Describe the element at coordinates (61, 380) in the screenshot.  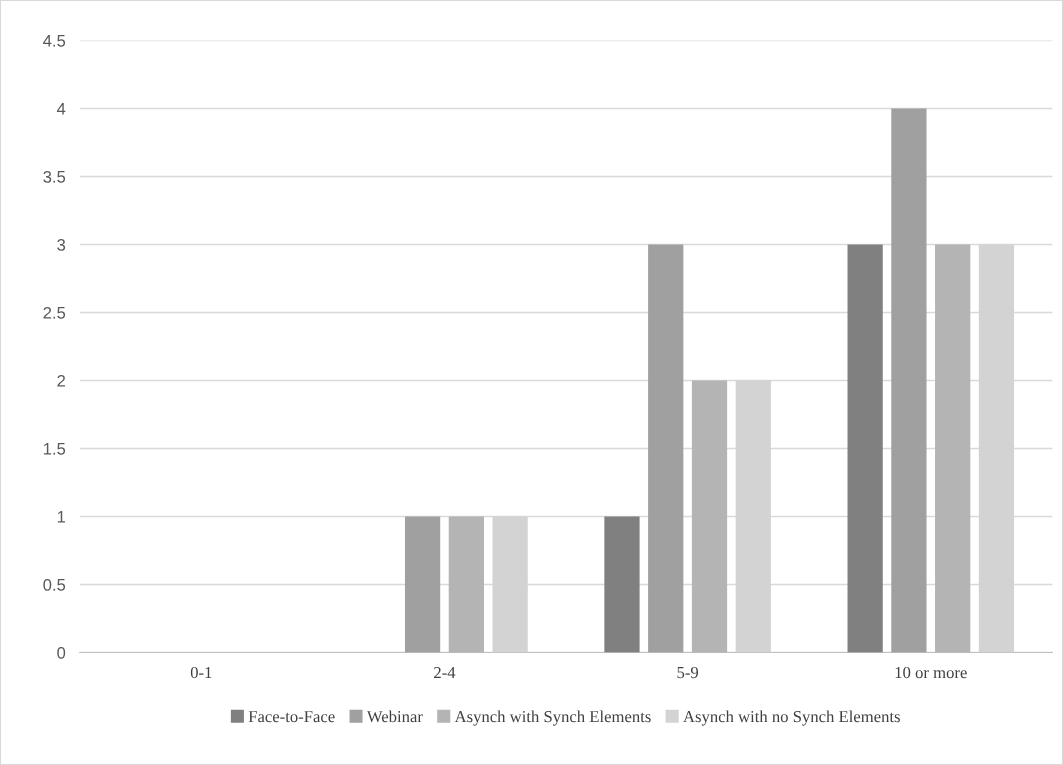
I see `y-tick-label: 2` at that location.